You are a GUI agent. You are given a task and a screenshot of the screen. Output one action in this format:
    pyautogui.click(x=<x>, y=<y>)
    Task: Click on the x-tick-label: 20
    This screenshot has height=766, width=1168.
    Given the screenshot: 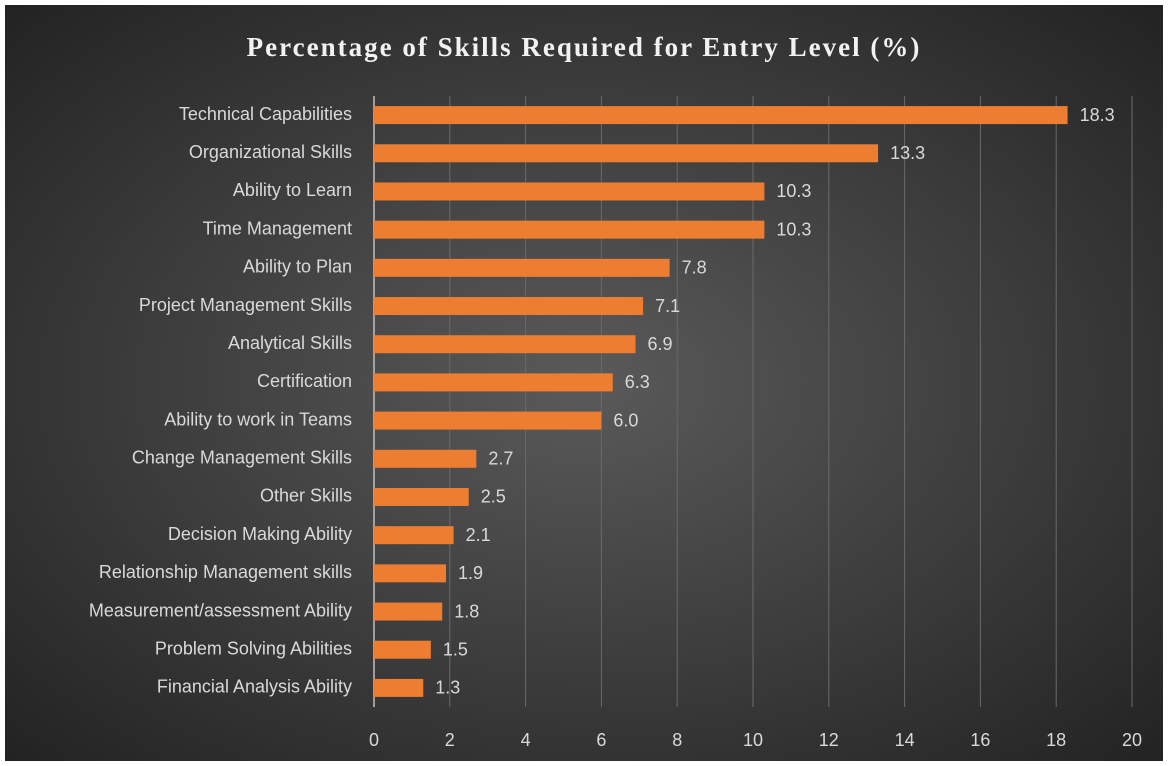 What is the action you would take?
    pyautogui.click(x=1132, y=740)
    